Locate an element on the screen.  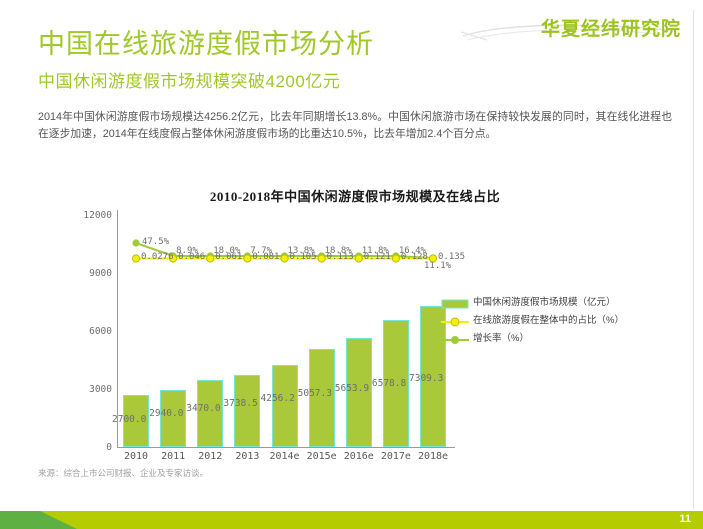
online-share-point-label: 0.061 is located at coordinates (229, 257).